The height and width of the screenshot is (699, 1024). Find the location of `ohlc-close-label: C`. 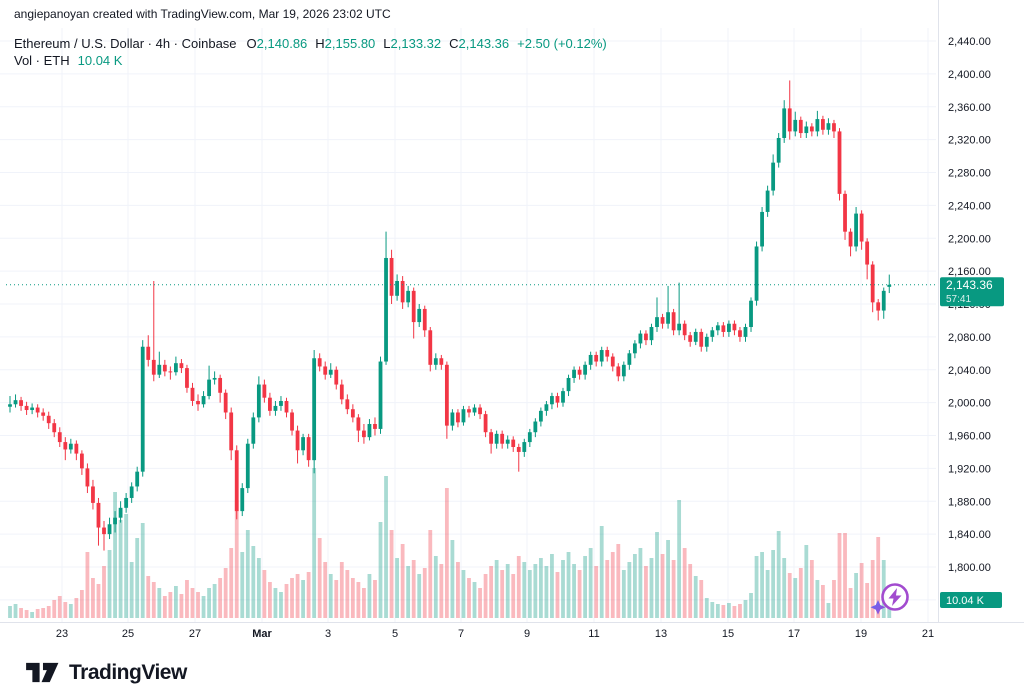

ohlc-close-label: C is located at coordinates (454, 43).